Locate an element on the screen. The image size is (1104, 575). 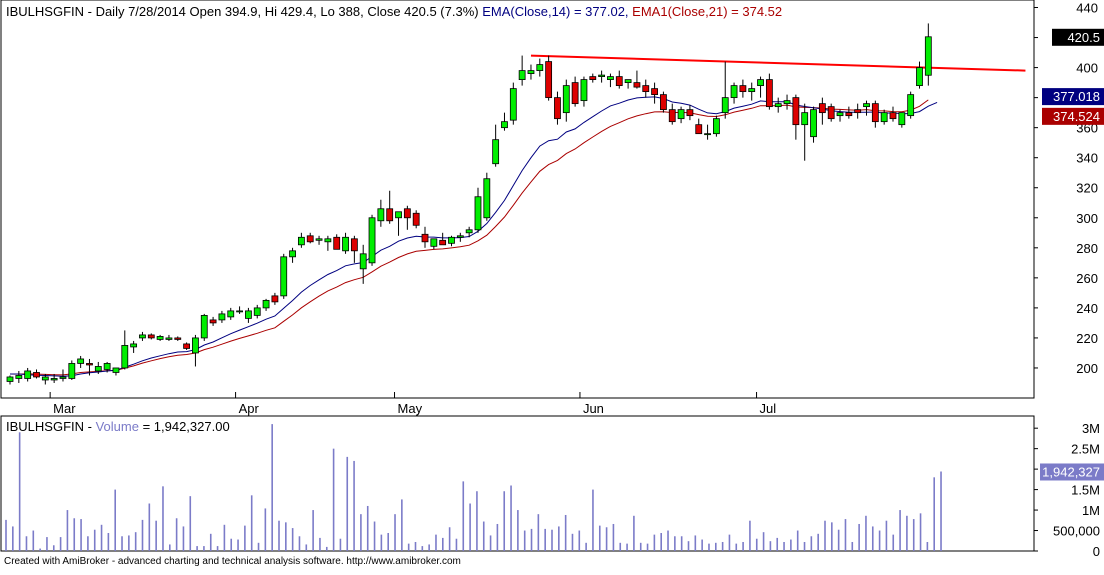
volume-header-symbol: IBULHSGFIN is located at coordinates (45, 426).